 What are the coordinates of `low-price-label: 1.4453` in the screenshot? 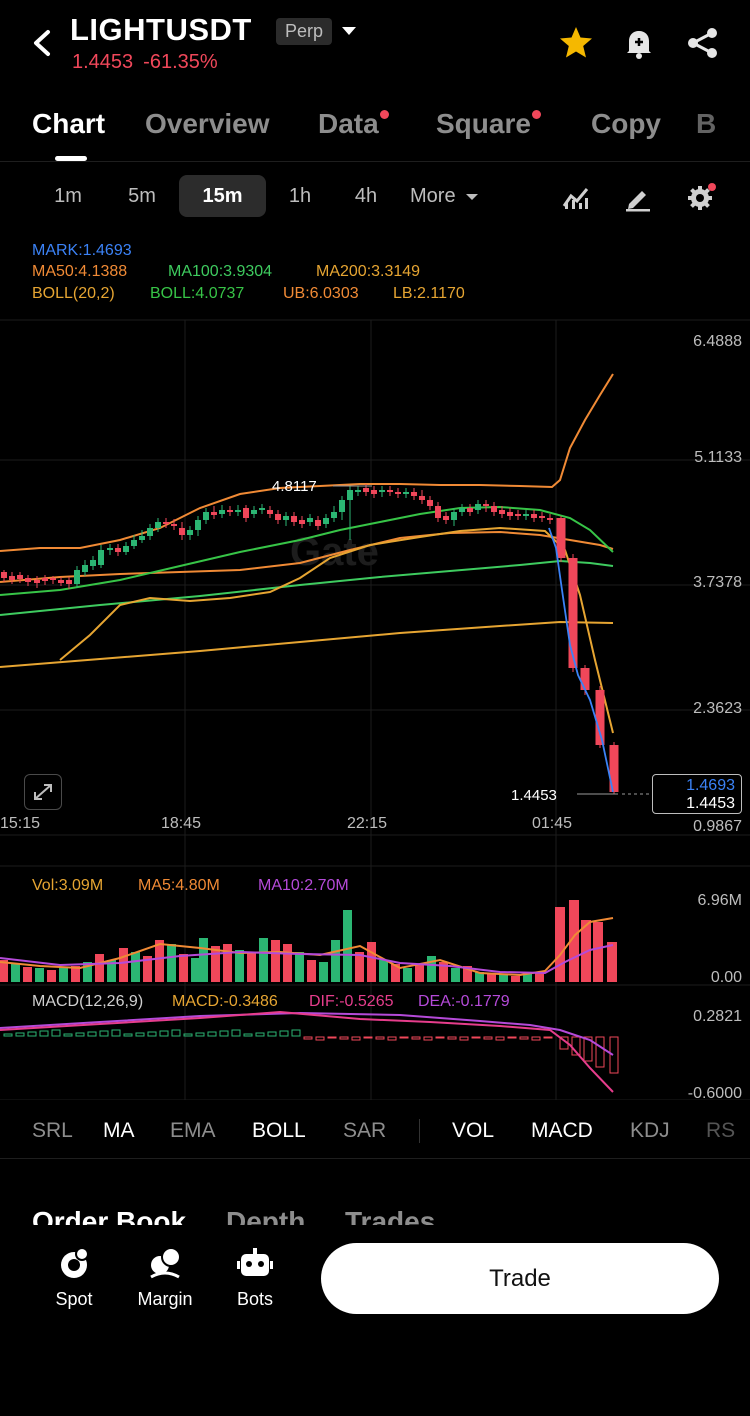 It's located at (534, 795).